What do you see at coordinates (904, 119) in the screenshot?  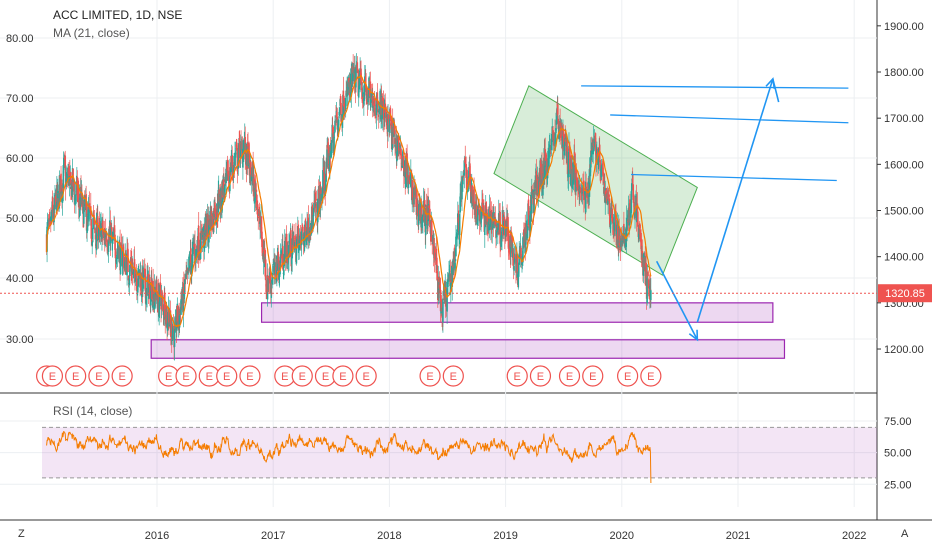 I see `price-axis-tick-label: 1700.00` at bounding box center [904, 119].